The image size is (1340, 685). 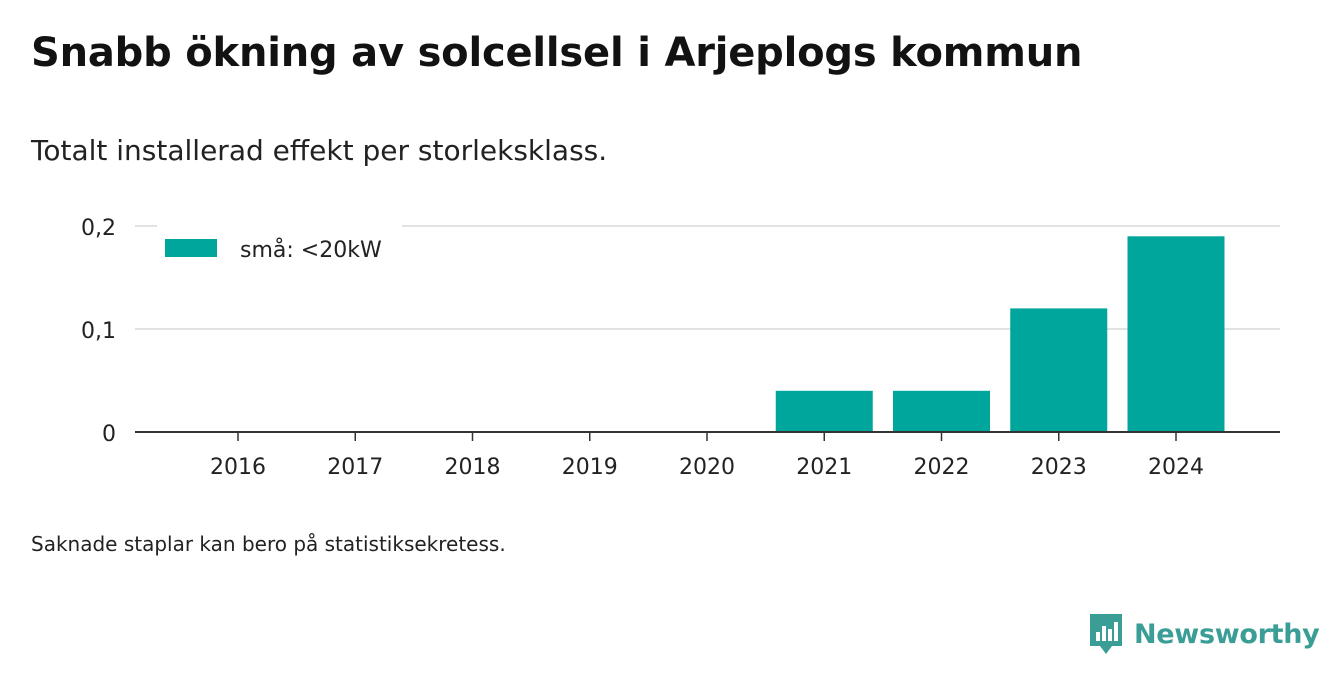 What do you see at coordinates (473, 467) in the screenshot?
I see `x-tick-label: 2018` at bounding box center [473, 467].